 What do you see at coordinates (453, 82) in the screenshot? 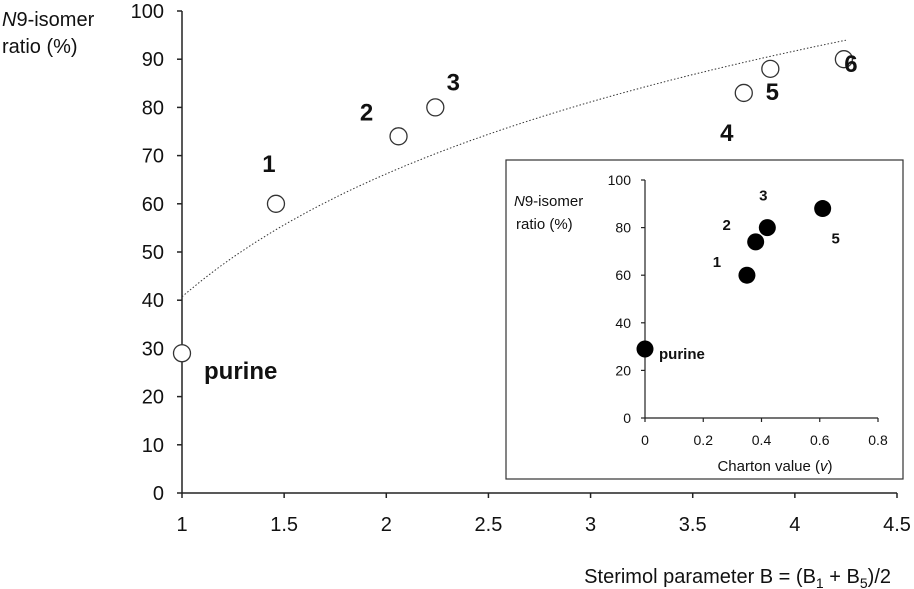
I see `main-point-label: 3` at bounding box center [453, 82].